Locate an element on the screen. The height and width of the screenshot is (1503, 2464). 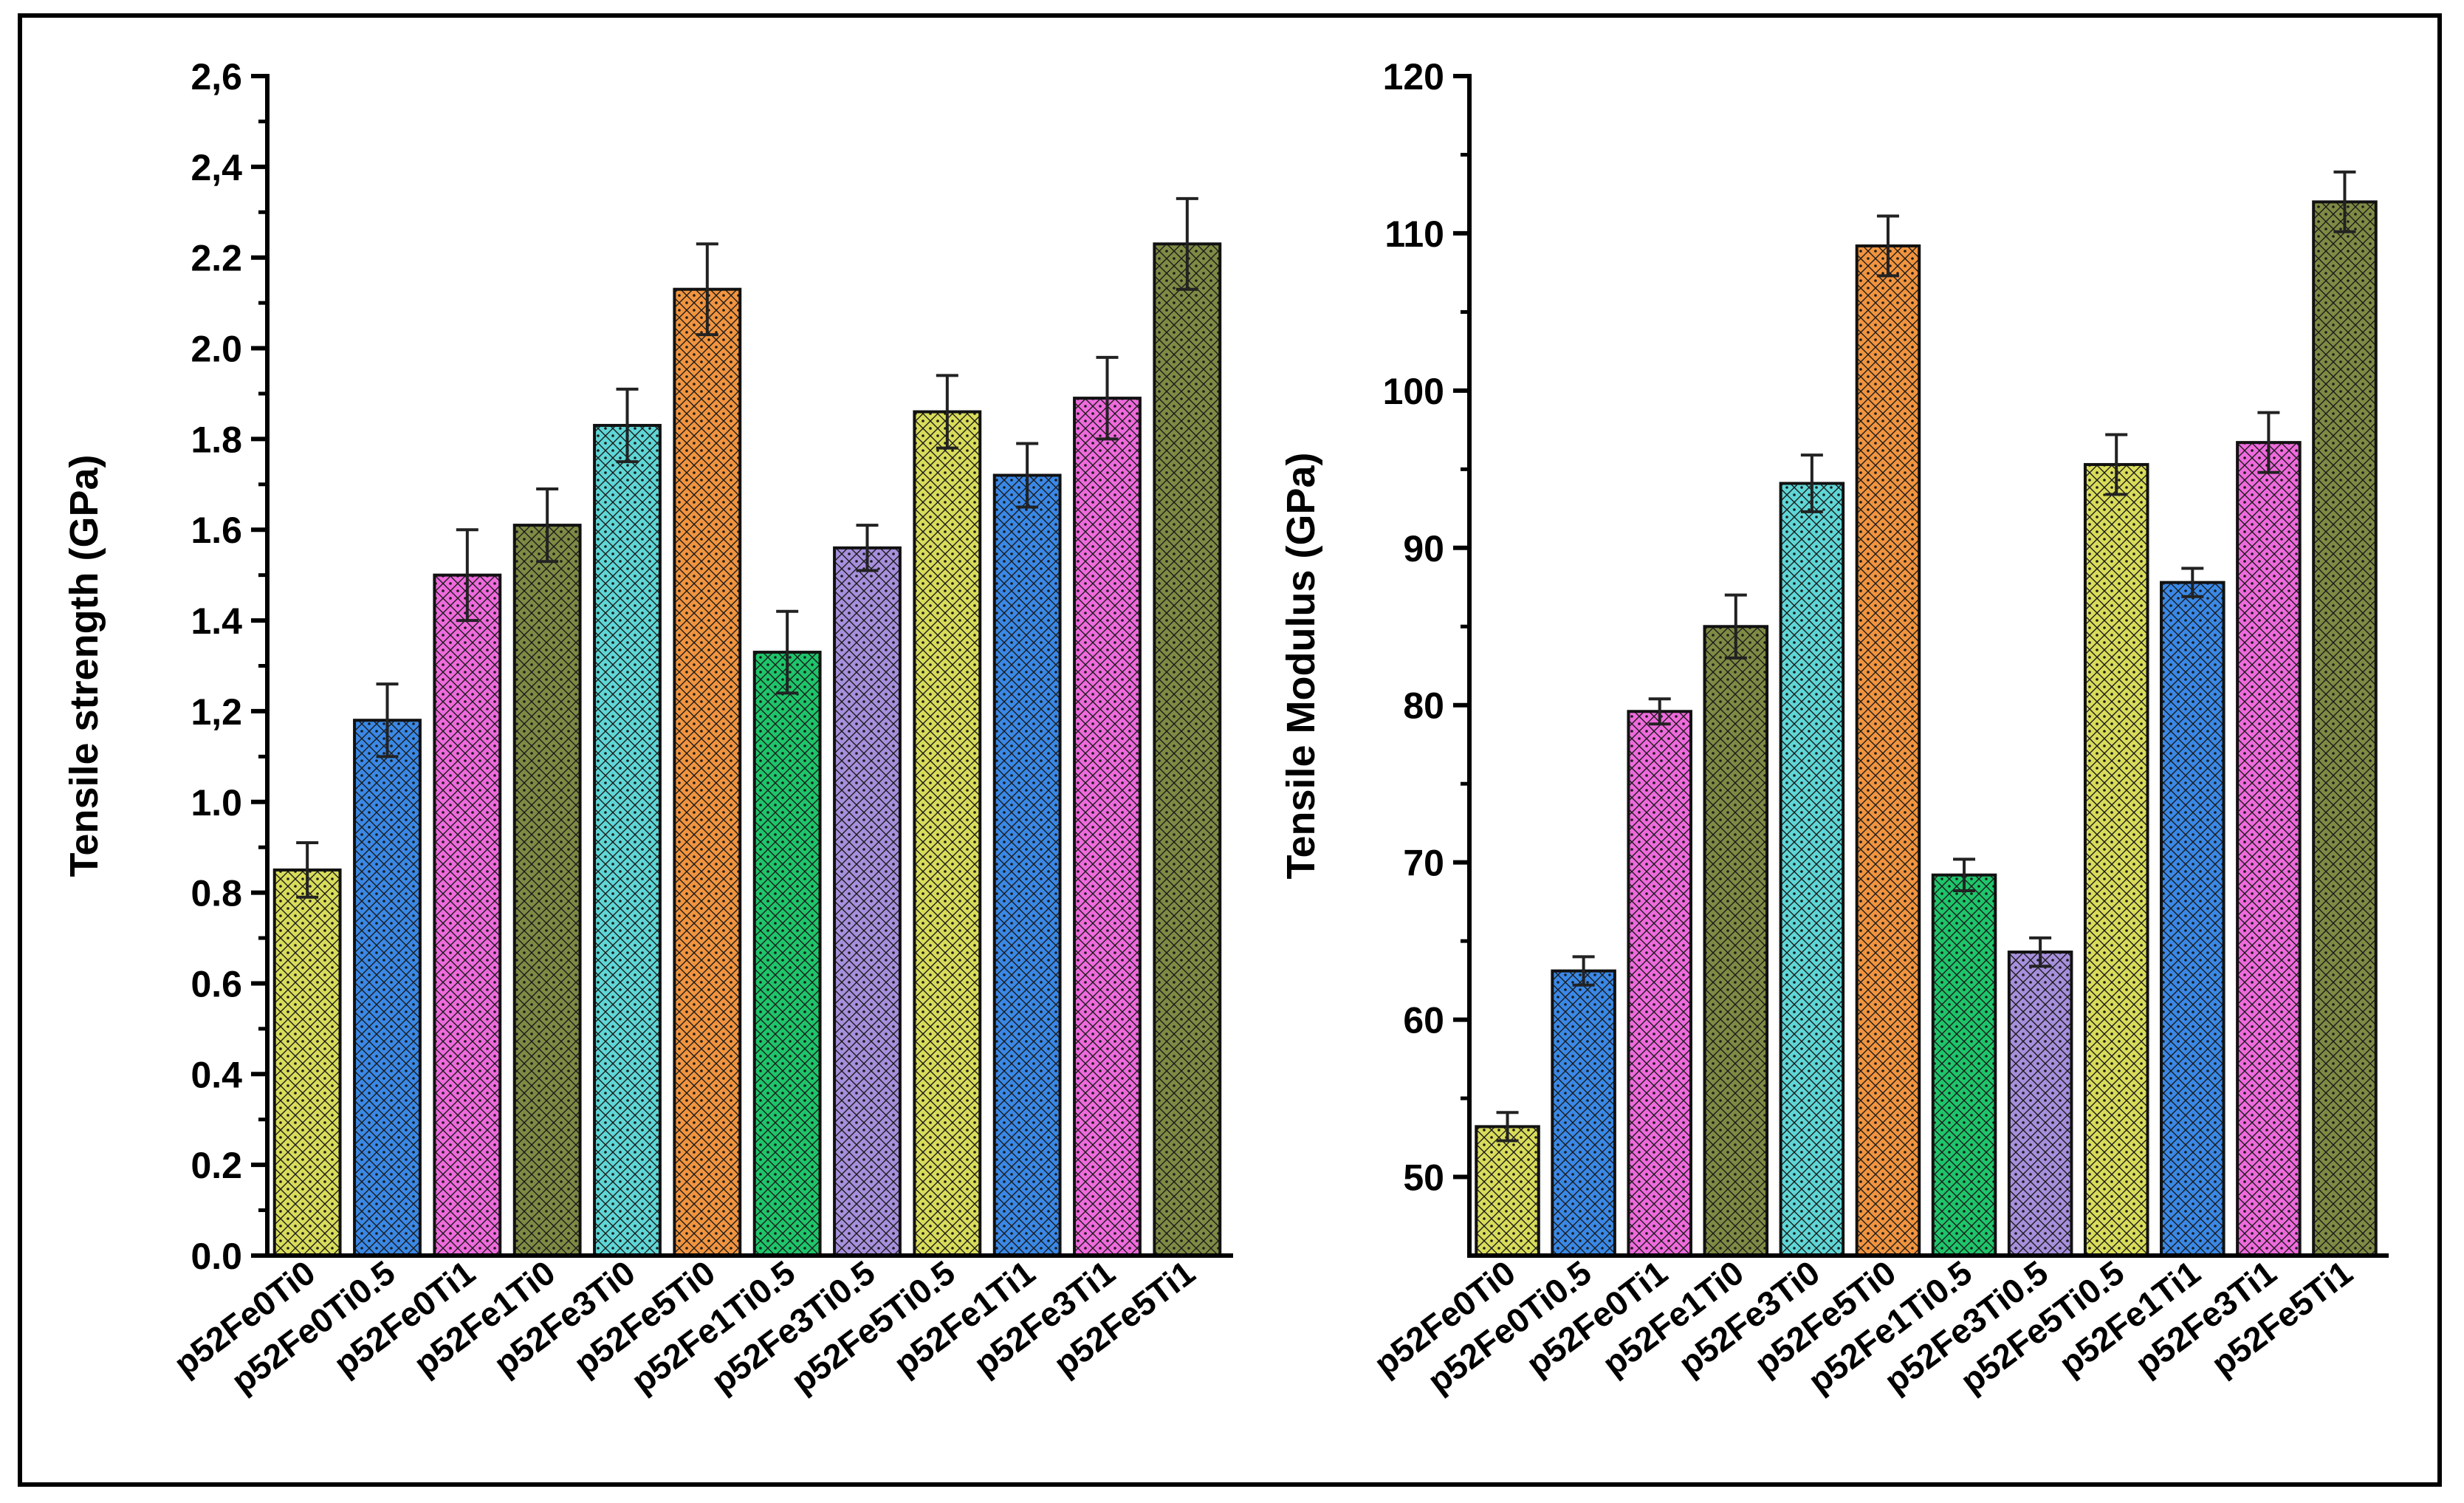
strength-y-axis-title: Tensile strength (GPa) is located at coordinates (84, 665).